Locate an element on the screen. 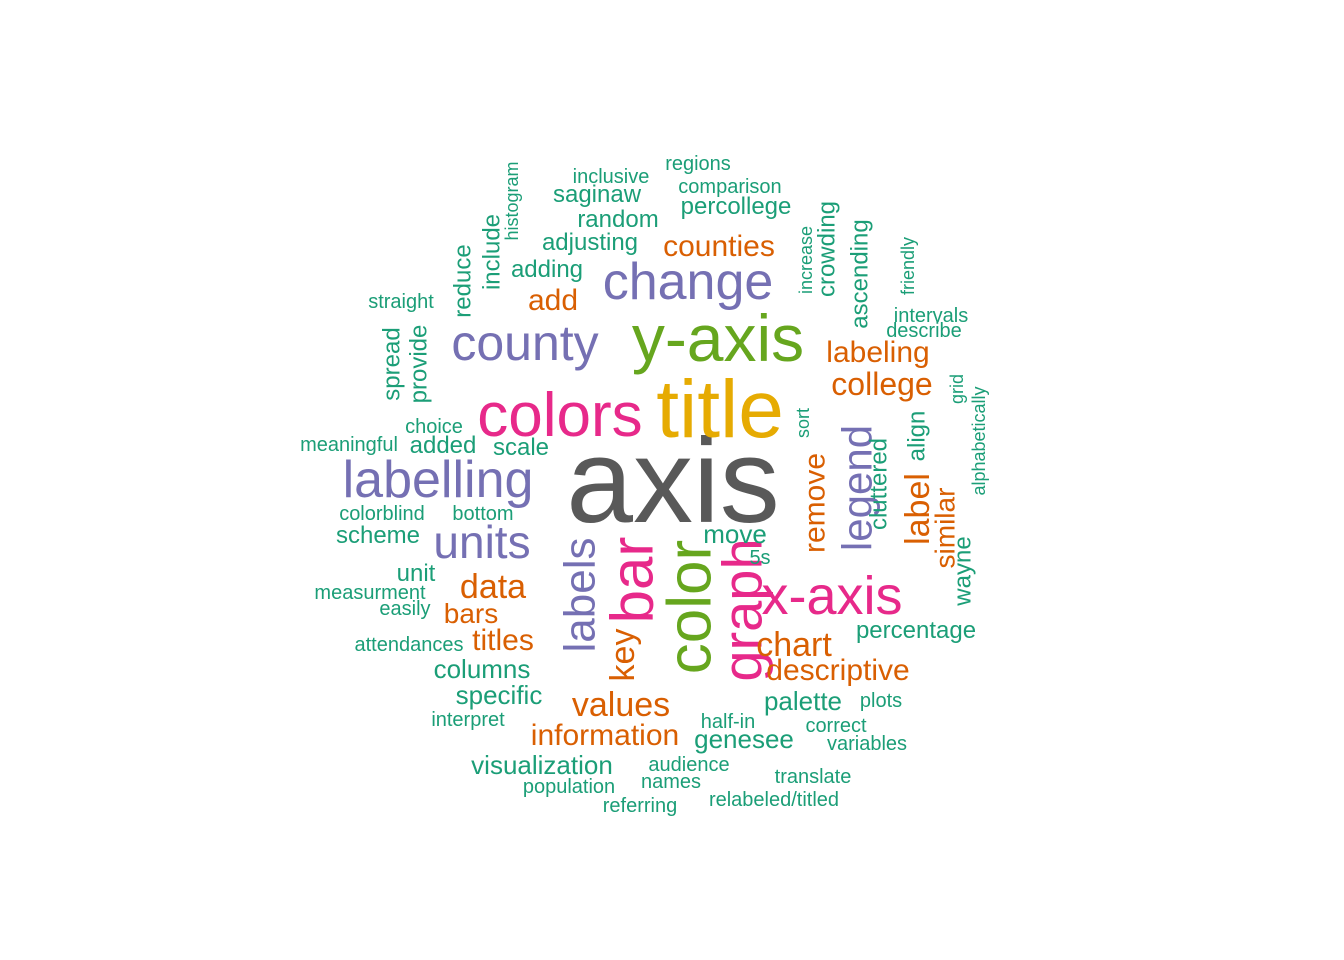 The width and height of the screenshot is (1344, 960). word-meaningful: meaningful is located at coordinates (349, 445).